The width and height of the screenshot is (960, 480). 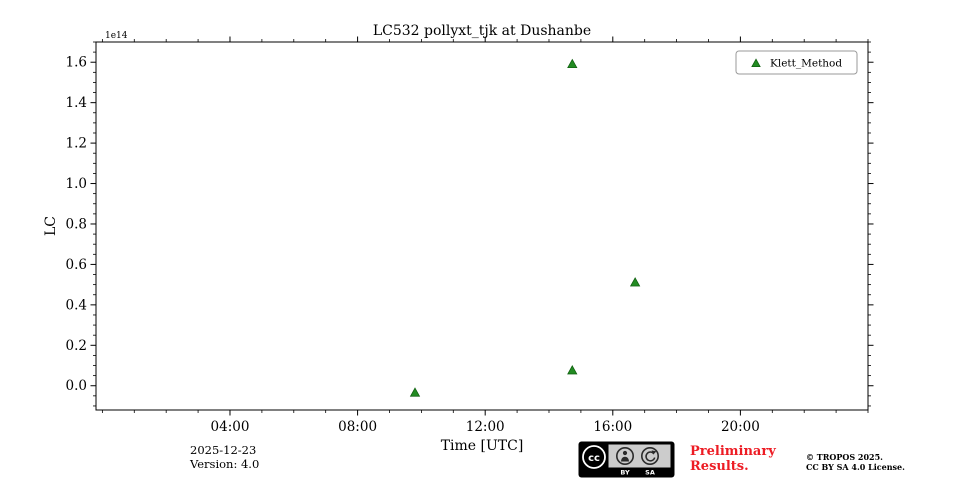 I want to click on date-label: 2025-12-23, so click(x=223, y=450).